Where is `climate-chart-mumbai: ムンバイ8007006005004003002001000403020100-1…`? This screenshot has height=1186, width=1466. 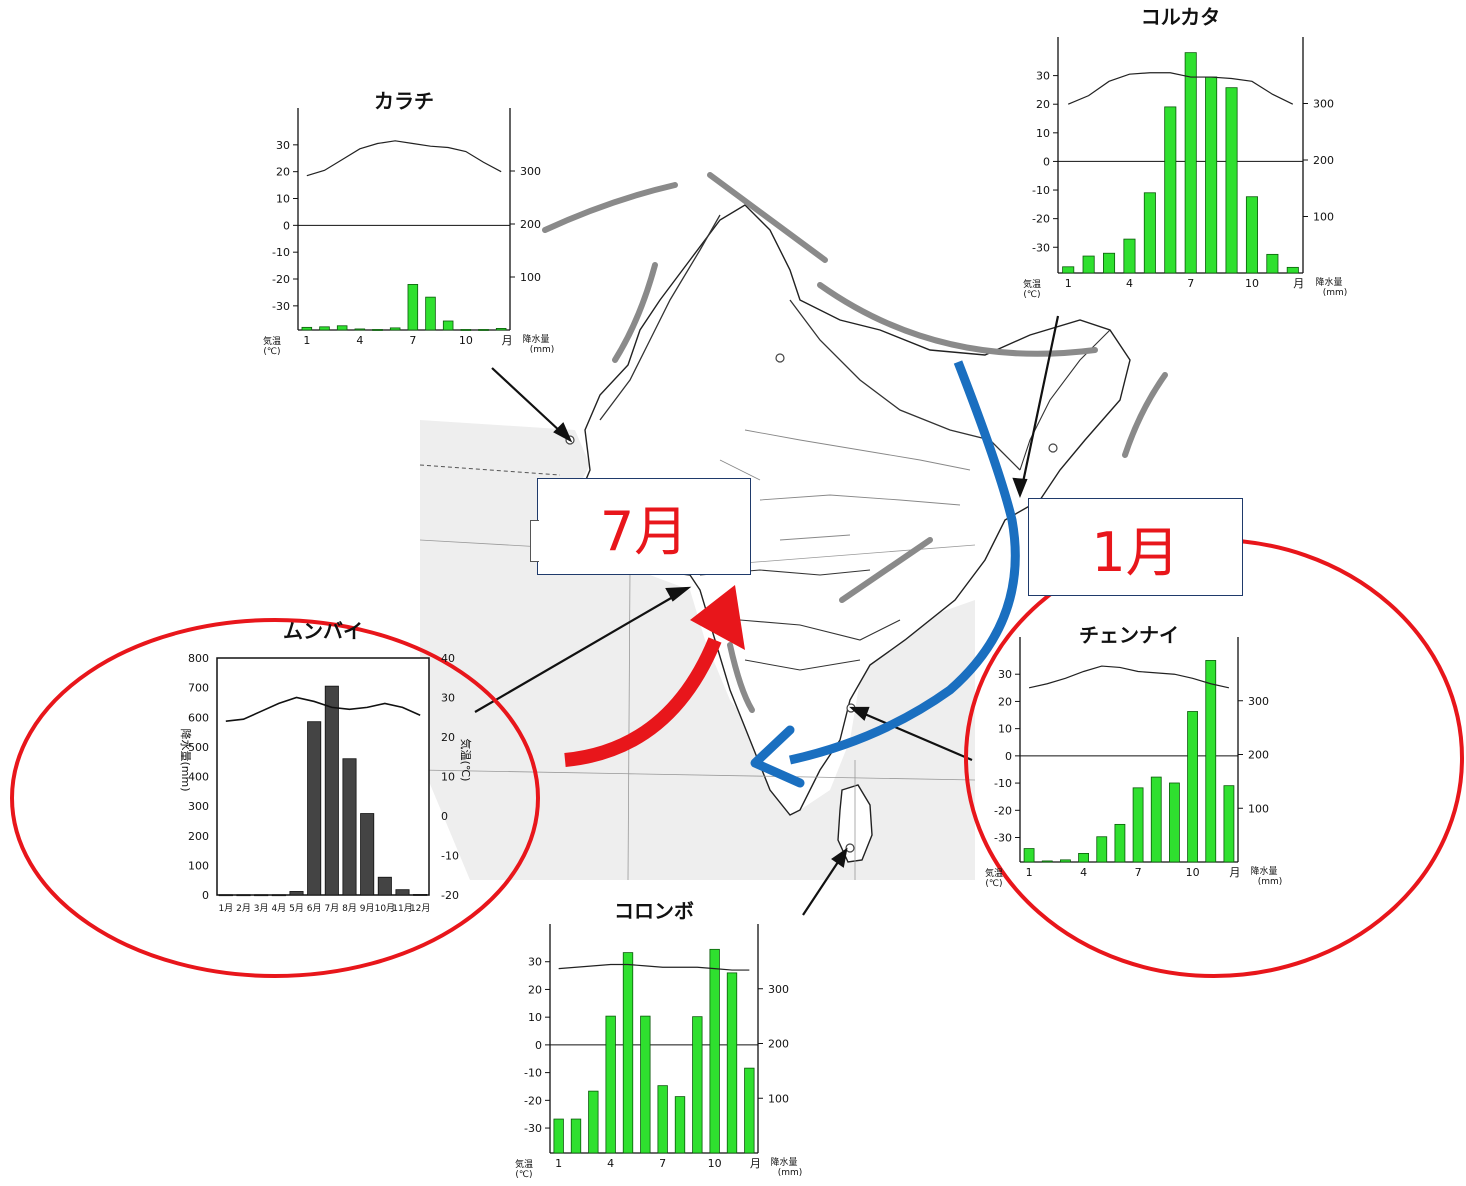
climate-chart-mumbai: ムンバイ8007006005004003002001000403020100-1… is located at coordinates (326, 766).